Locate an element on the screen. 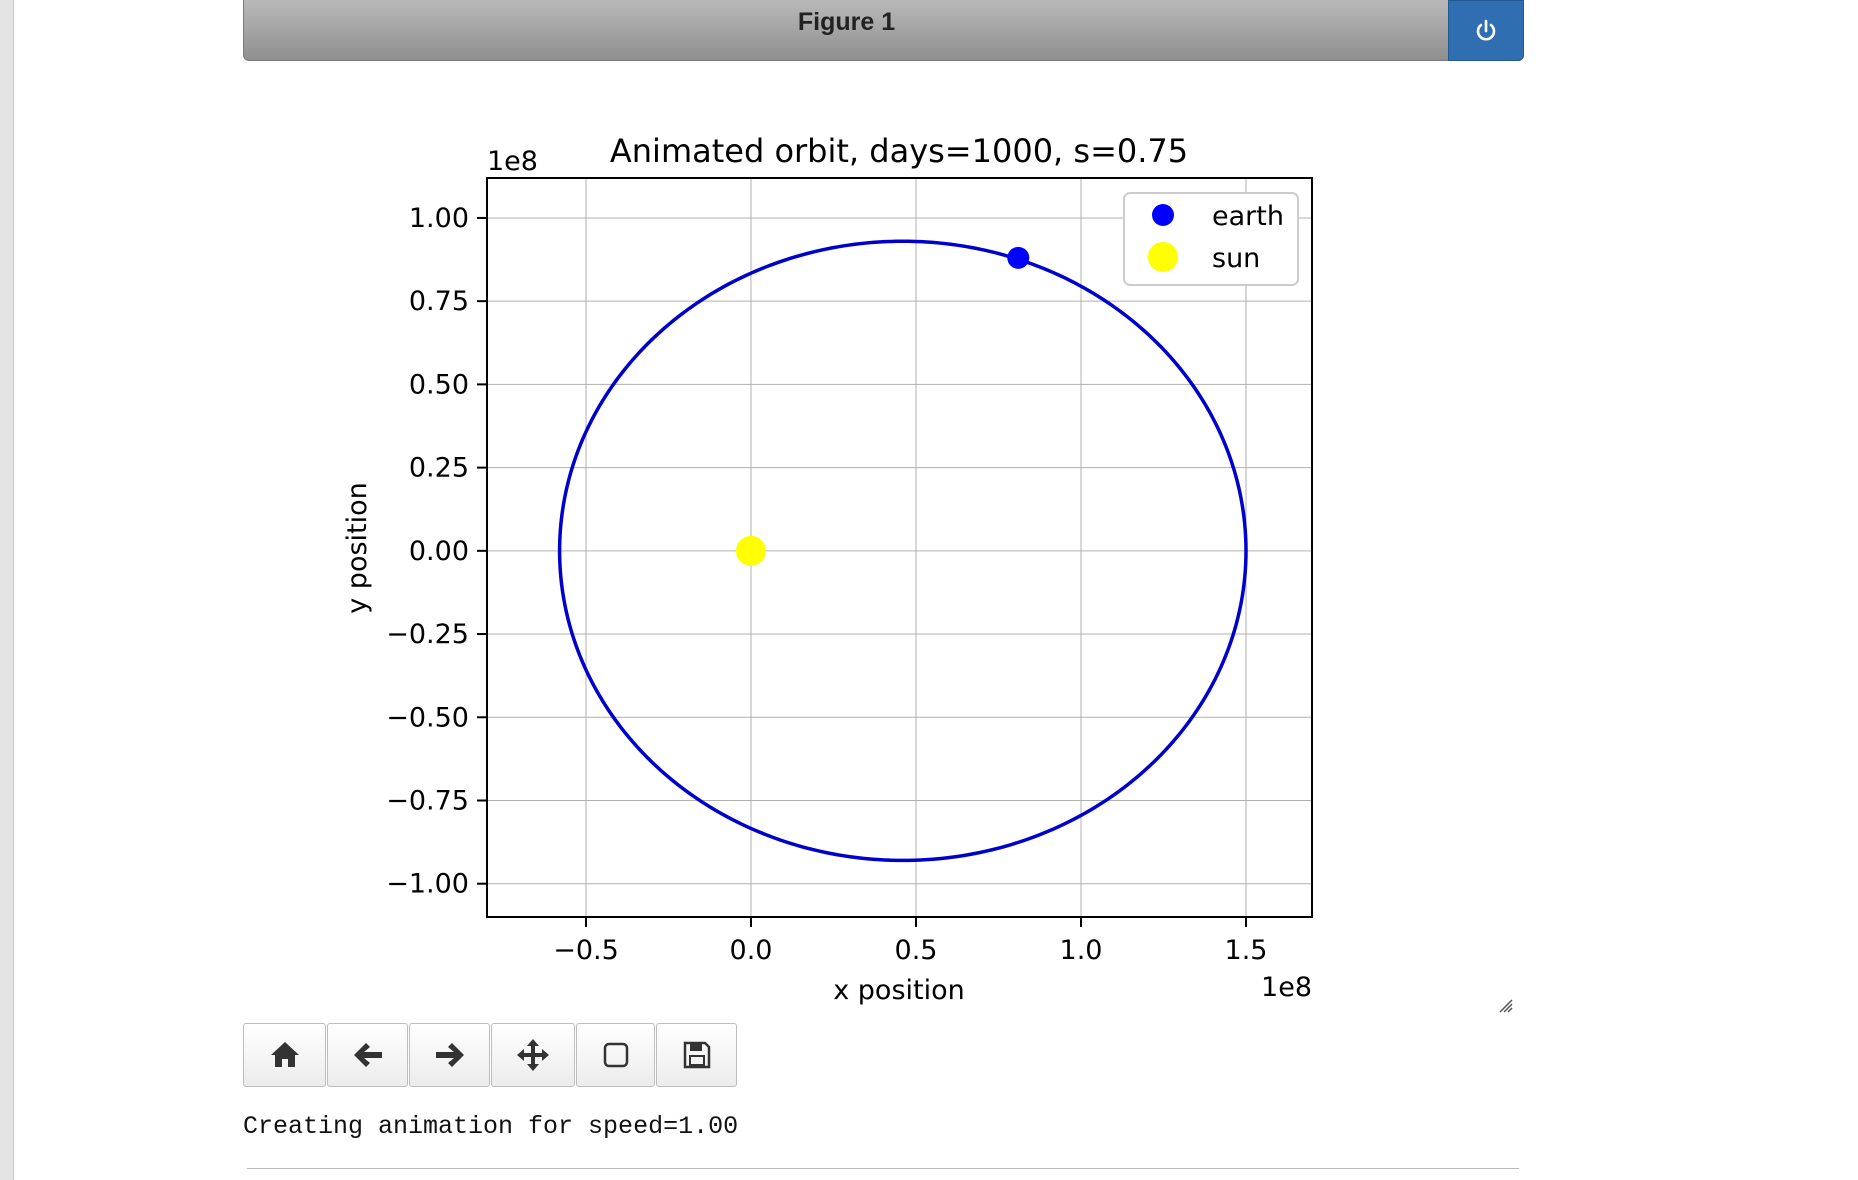 This screenshot has width=1858, height=1180. close-figure-button is located at coordinates (1486, 30).